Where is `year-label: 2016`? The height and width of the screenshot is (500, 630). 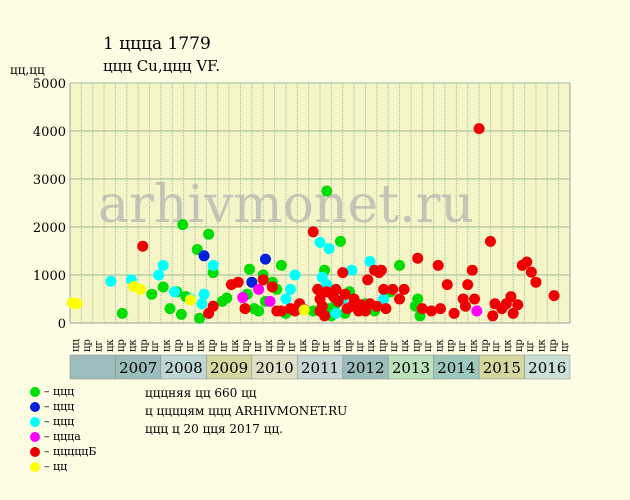 year-label: 2016 is located at coordinates (547, 368).